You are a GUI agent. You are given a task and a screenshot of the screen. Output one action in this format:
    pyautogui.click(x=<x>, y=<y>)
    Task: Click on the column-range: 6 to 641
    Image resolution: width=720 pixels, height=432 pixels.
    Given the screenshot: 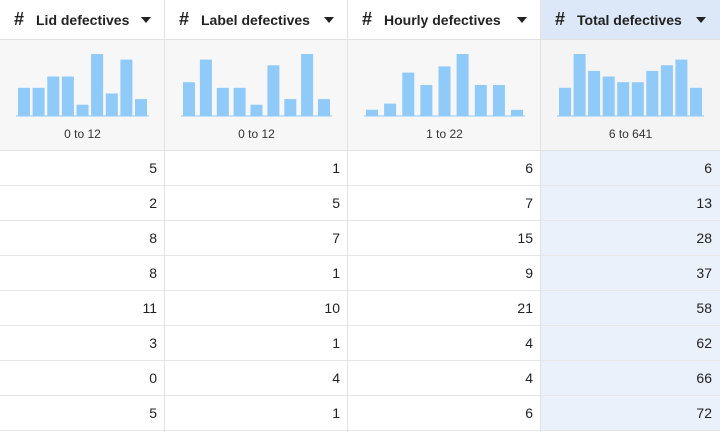 What is the action you would take?
    pyautogui.click(x=630, y=134)
    